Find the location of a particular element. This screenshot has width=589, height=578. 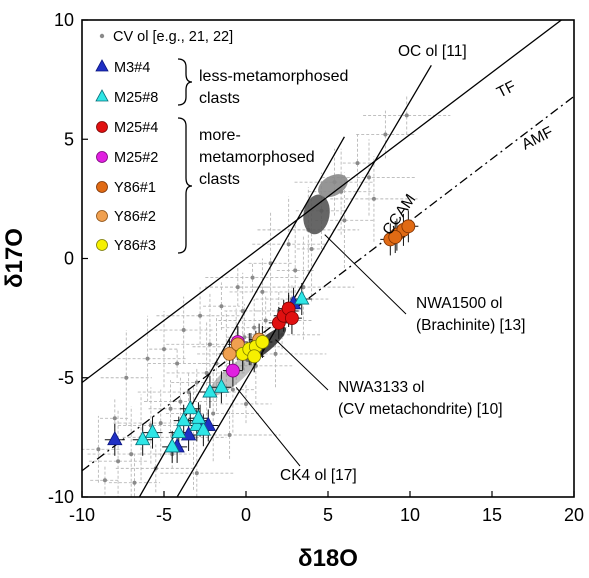

x-axis-label-delta: δ18O is located at coordinates (328, 558).